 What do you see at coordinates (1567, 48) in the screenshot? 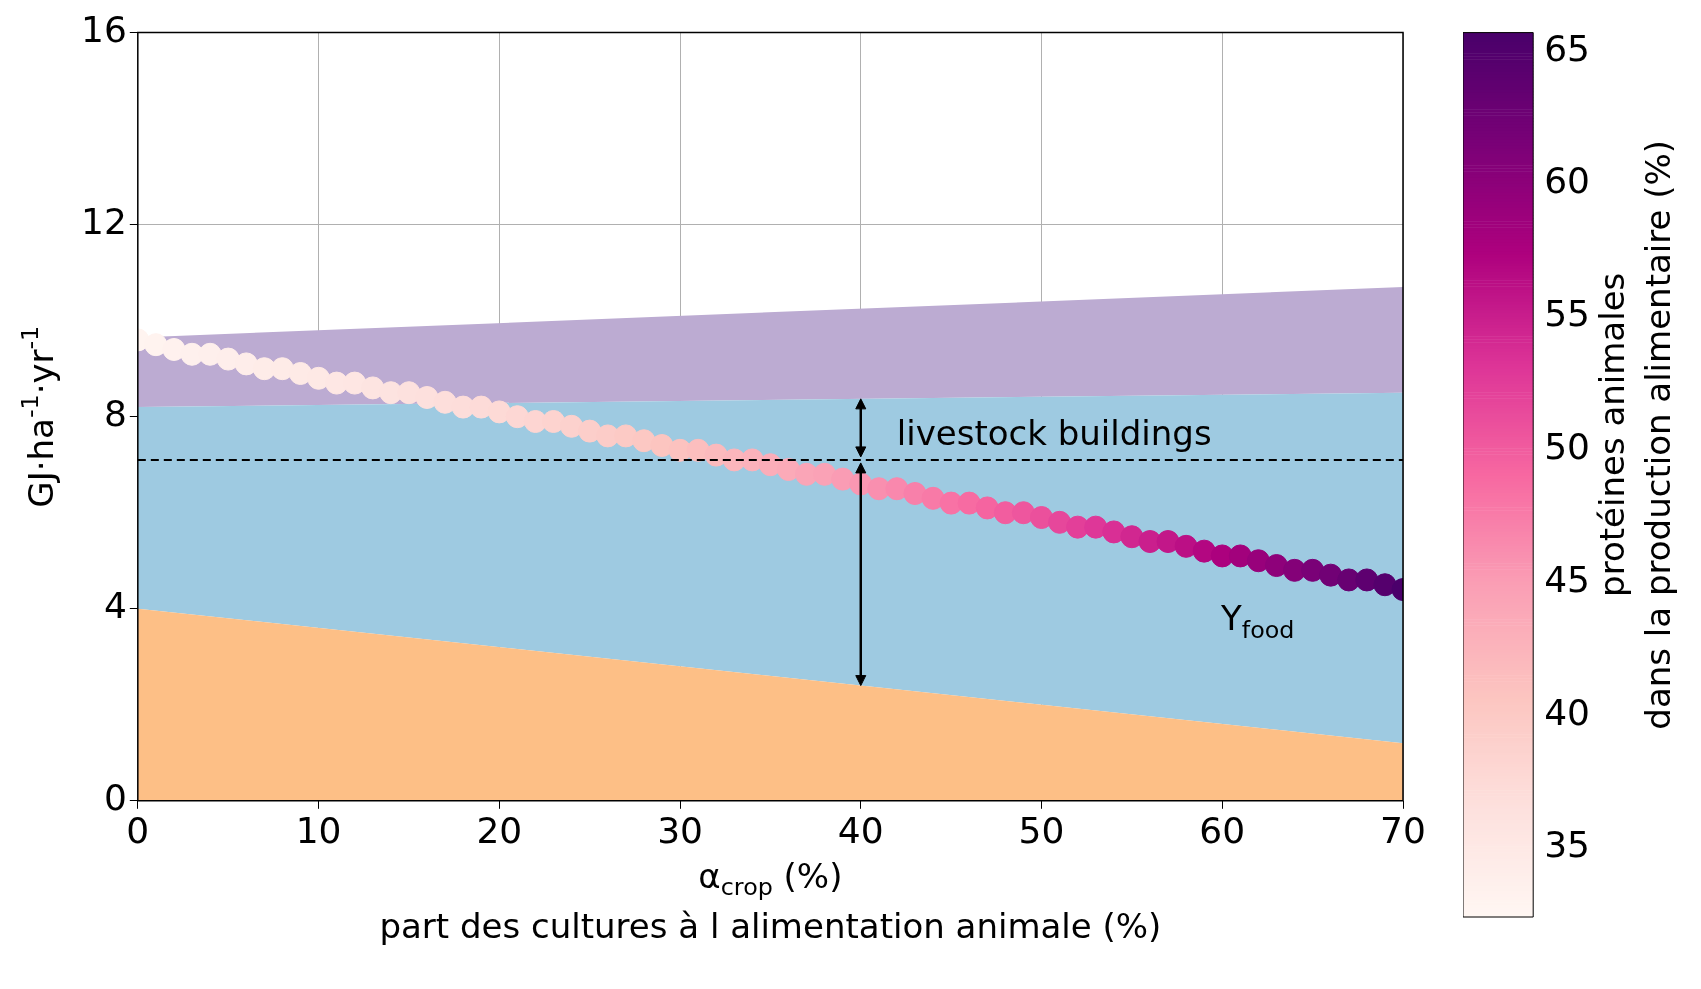
I see `color-bar-label: 65` at bounding box center [1567, 48].